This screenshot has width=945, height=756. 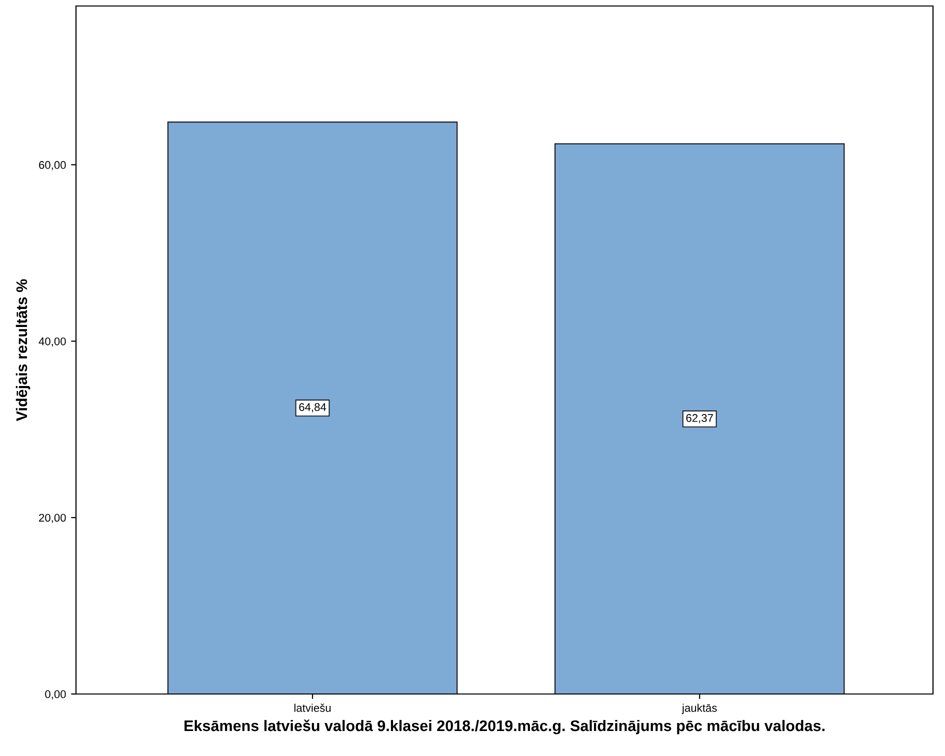 What do you see at coordinates (52, 165) in the screenshot?
I see `y-tick-label: 60,00` at bounding box center [52, 165].